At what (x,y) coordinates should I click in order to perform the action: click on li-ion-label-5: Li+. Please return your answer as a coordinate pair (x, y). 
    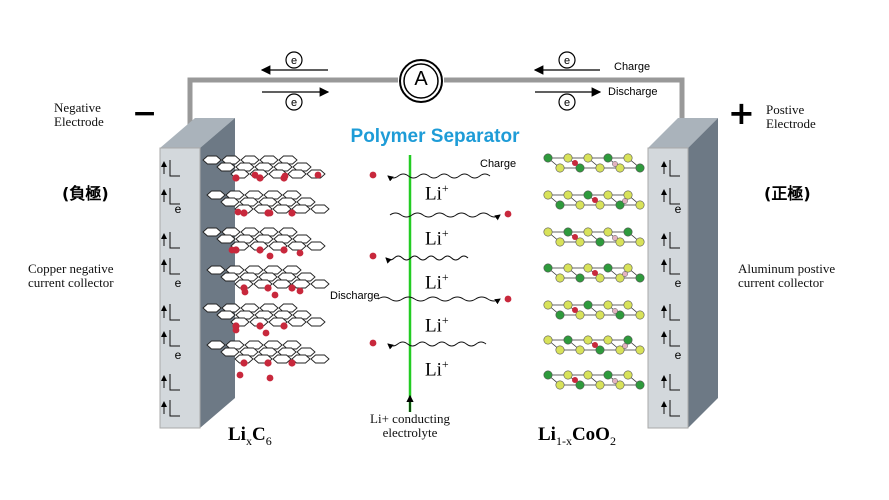
    Looking at the image, I should click on (437, 369).